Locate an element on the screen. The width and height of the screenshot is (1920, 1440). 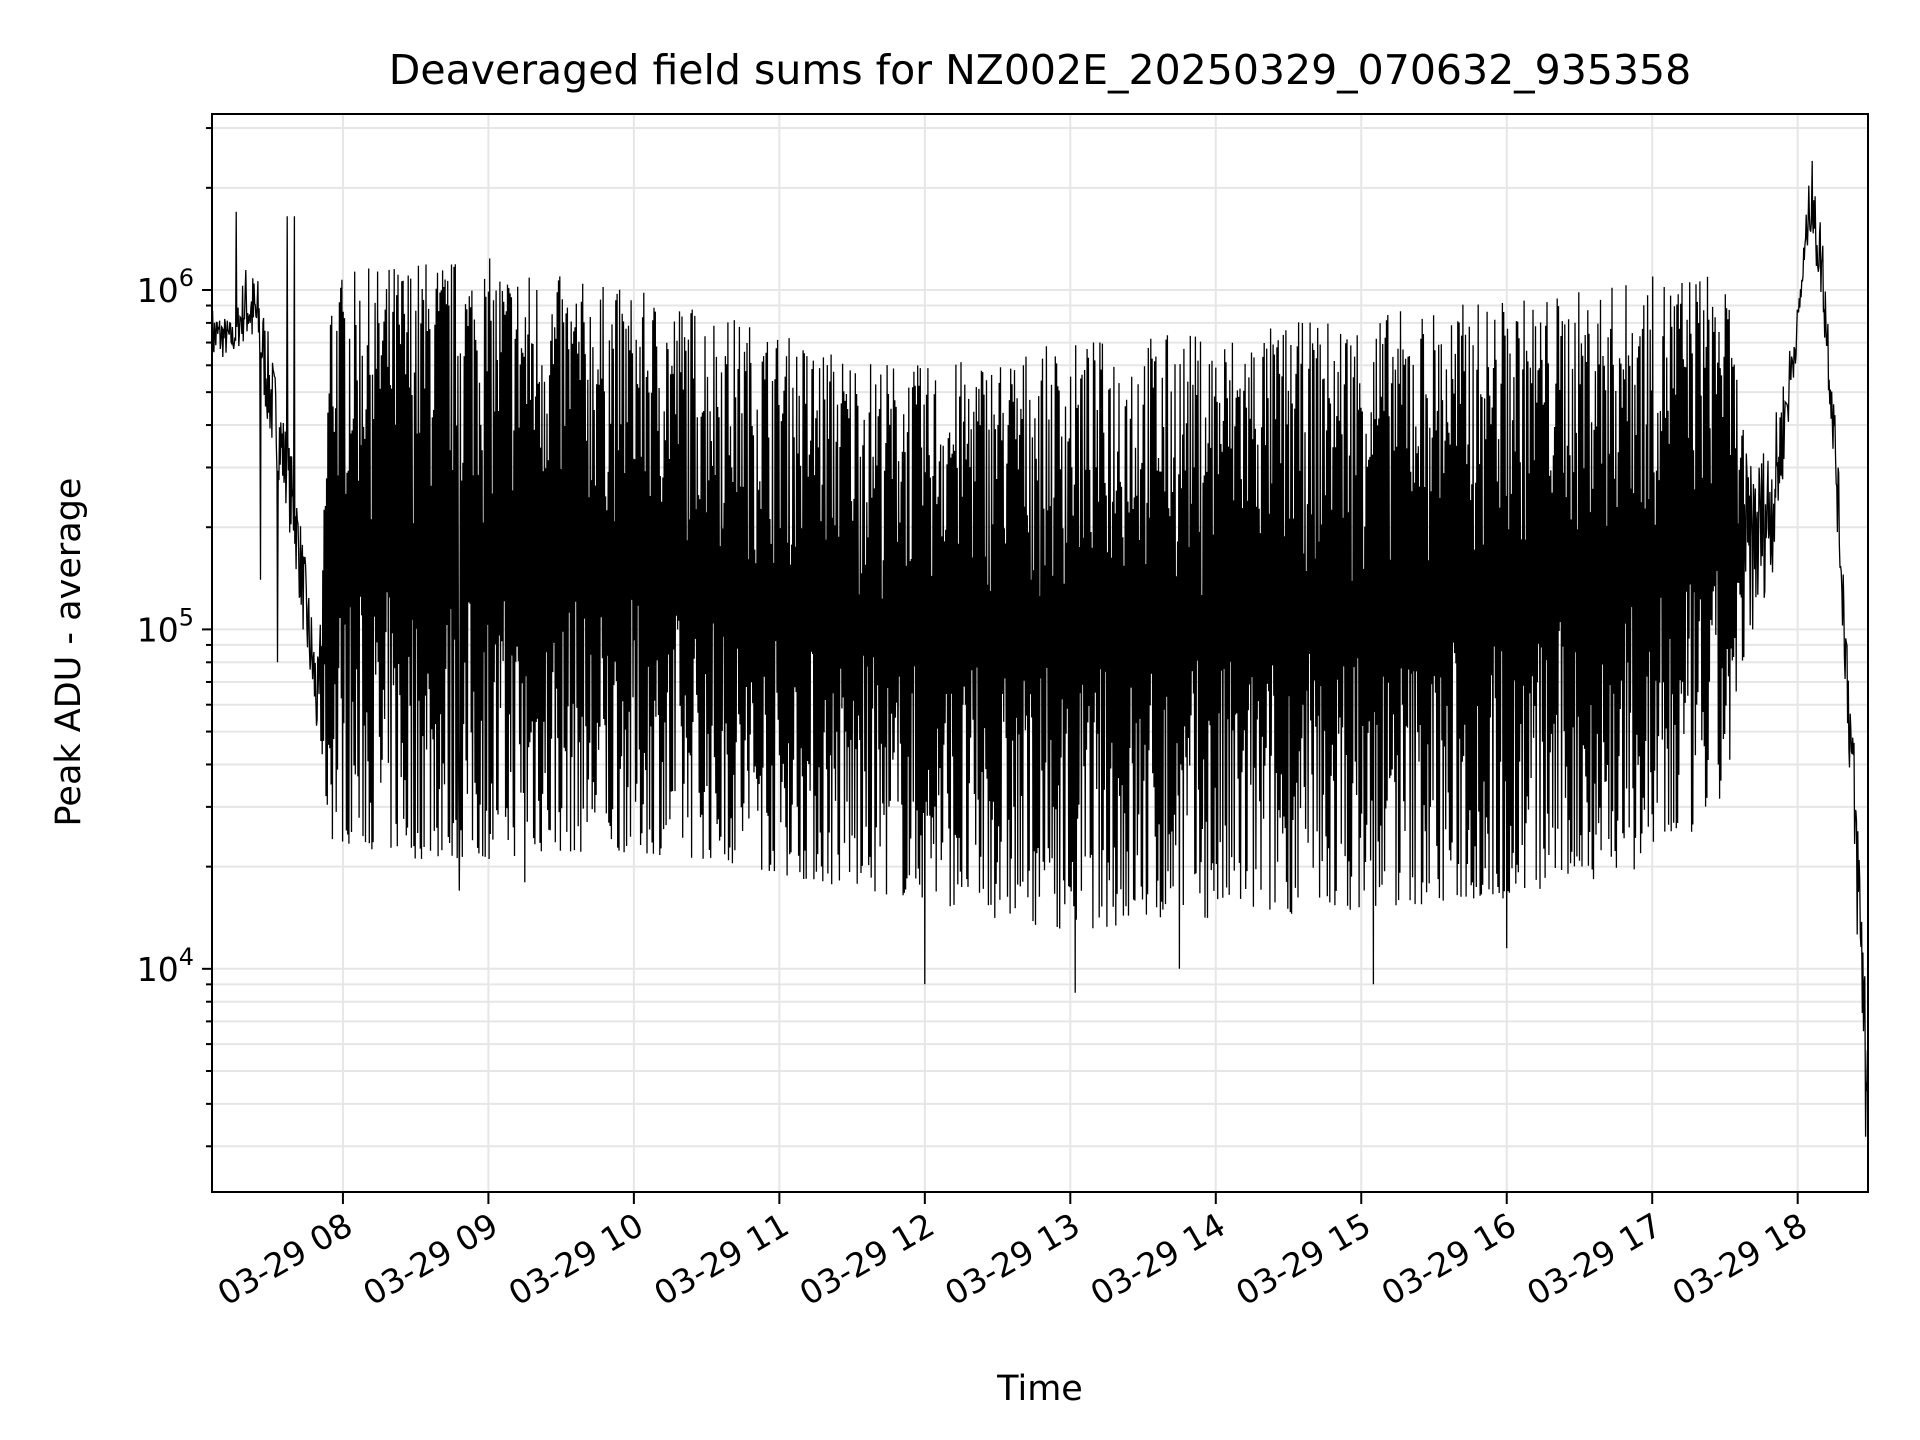
y-tick-label: 10⁵ is located at coordinates (165, 626).